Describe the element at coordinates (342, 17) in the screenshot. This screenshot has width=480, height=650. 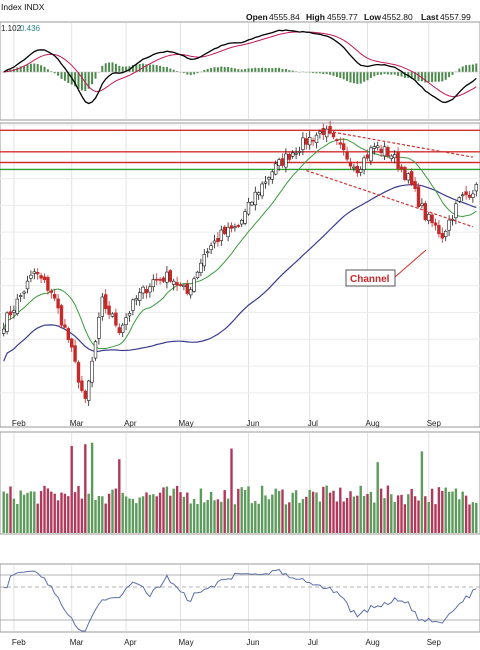
I see `high-value: 4559.77` at that location.